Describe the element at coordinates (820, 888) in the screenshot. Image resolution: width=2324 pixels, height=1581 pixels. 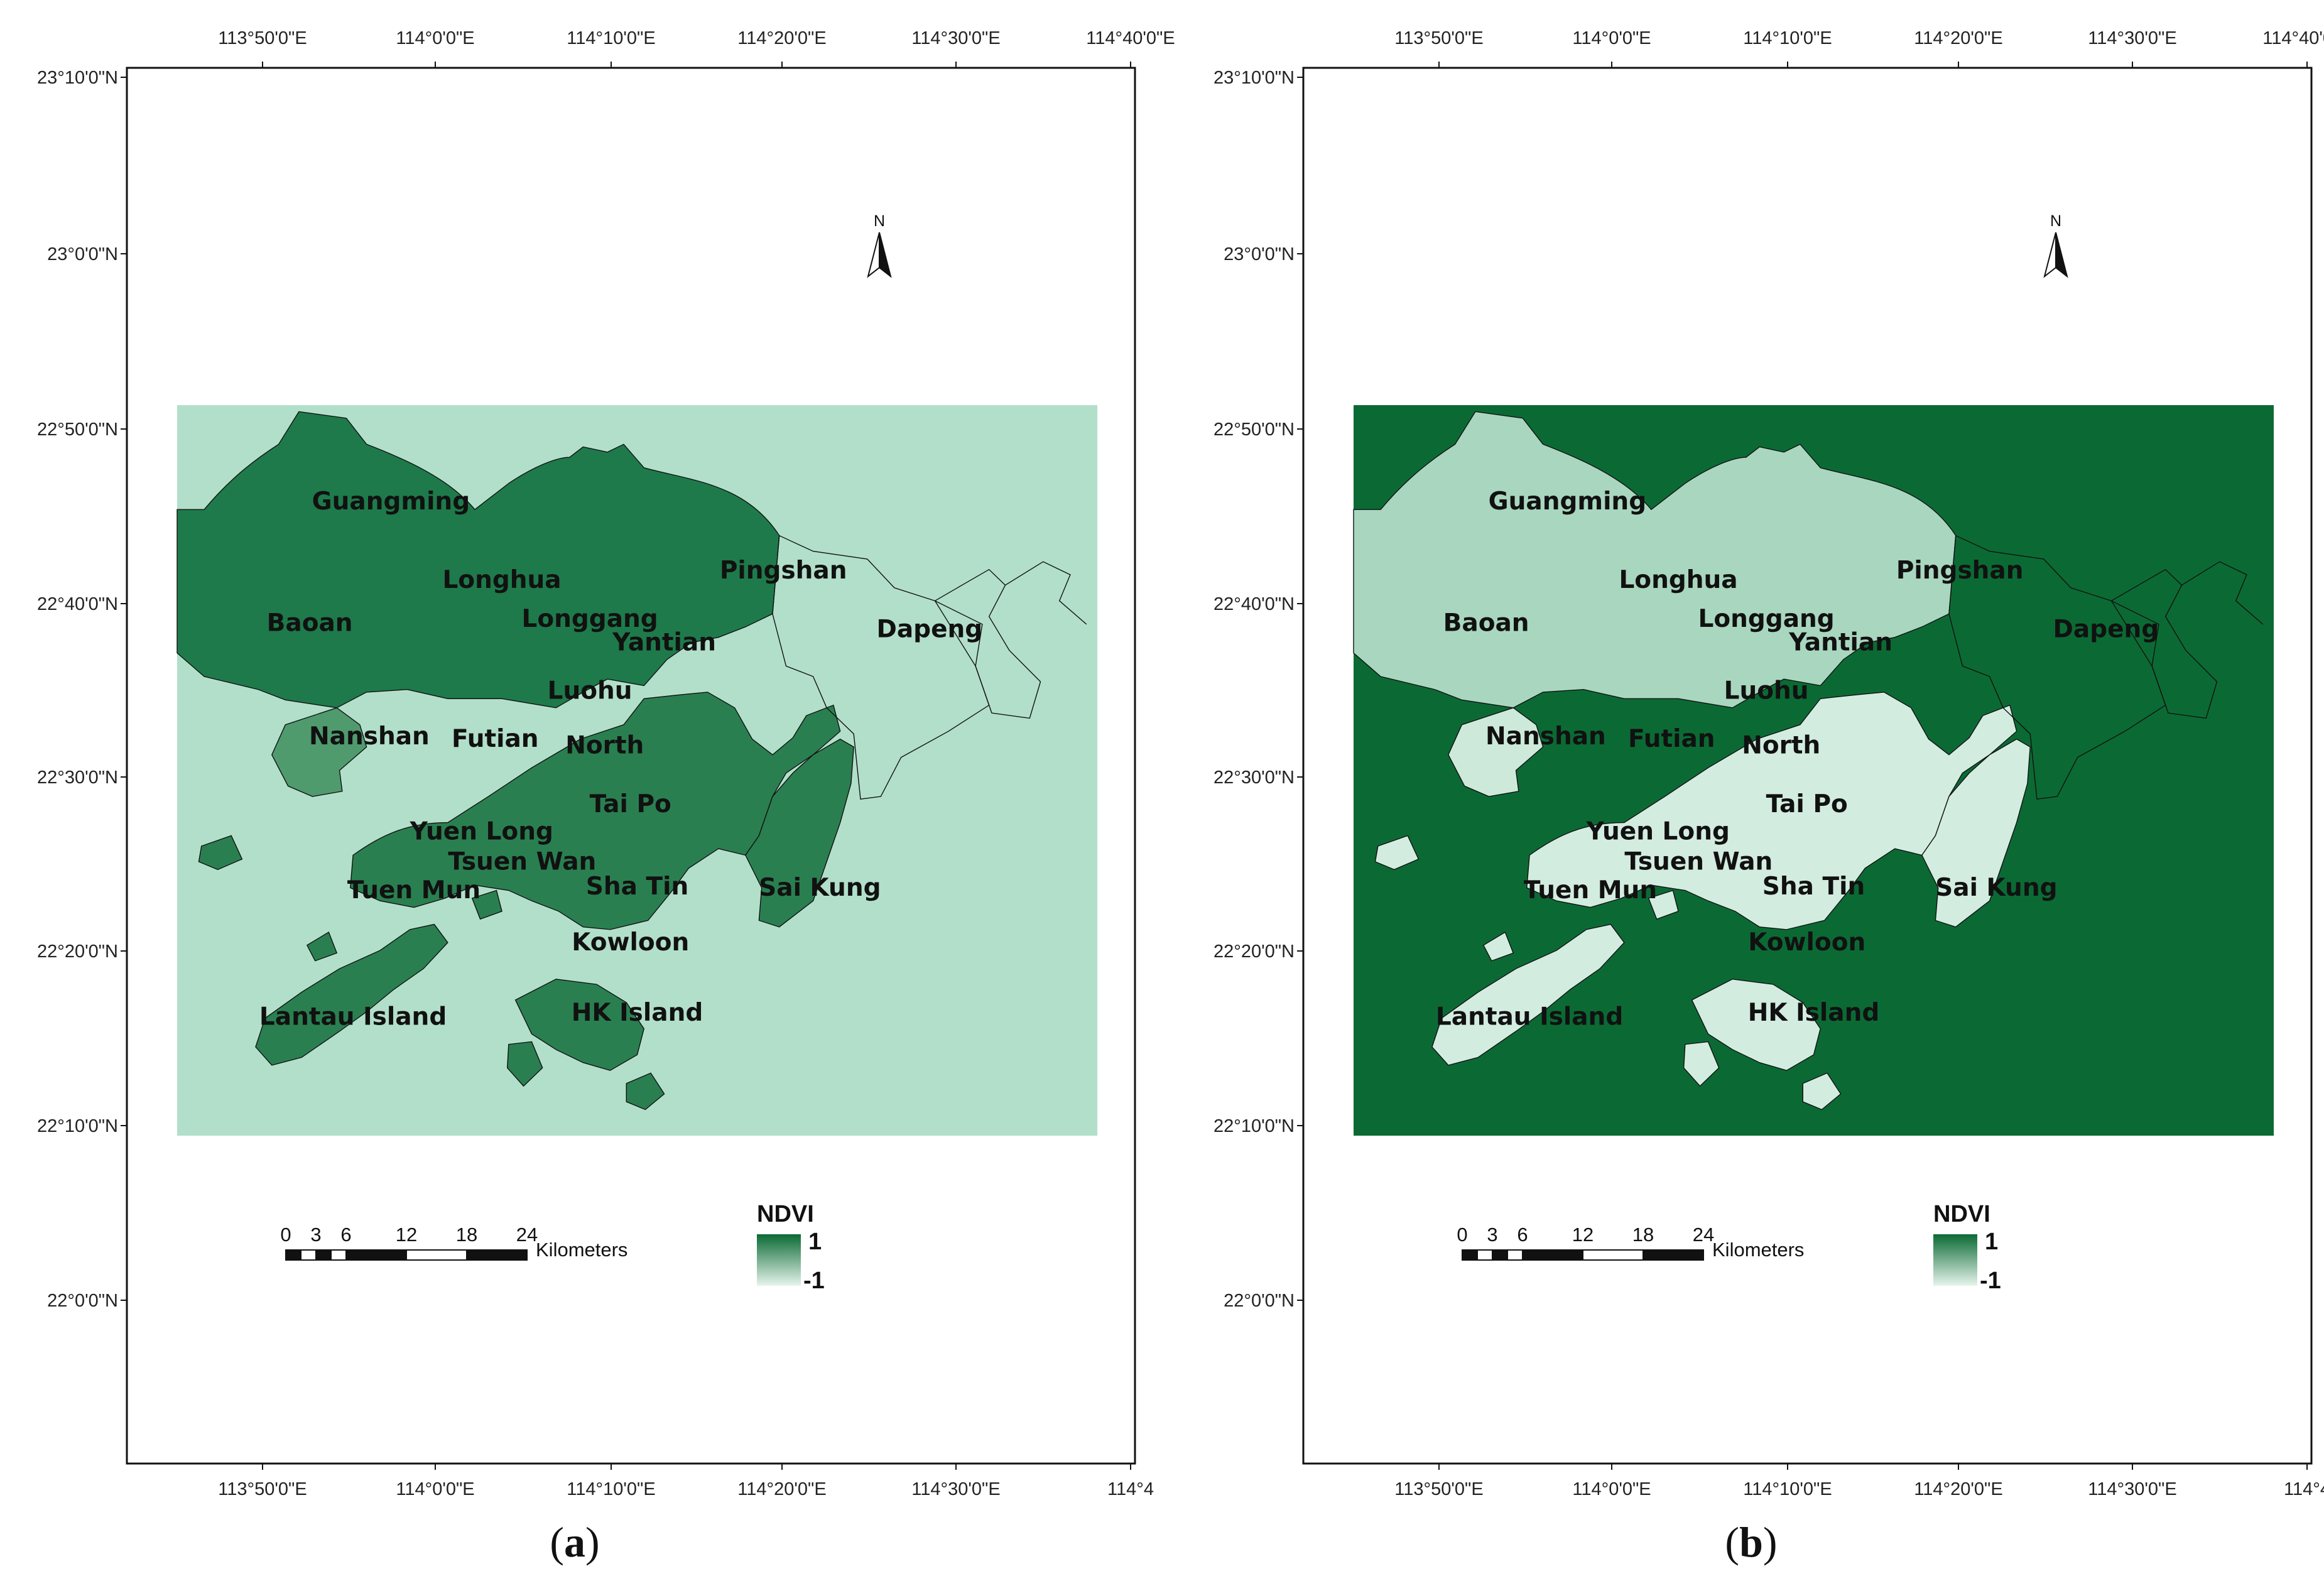
I see `place-label: Sai Kung` at that location.